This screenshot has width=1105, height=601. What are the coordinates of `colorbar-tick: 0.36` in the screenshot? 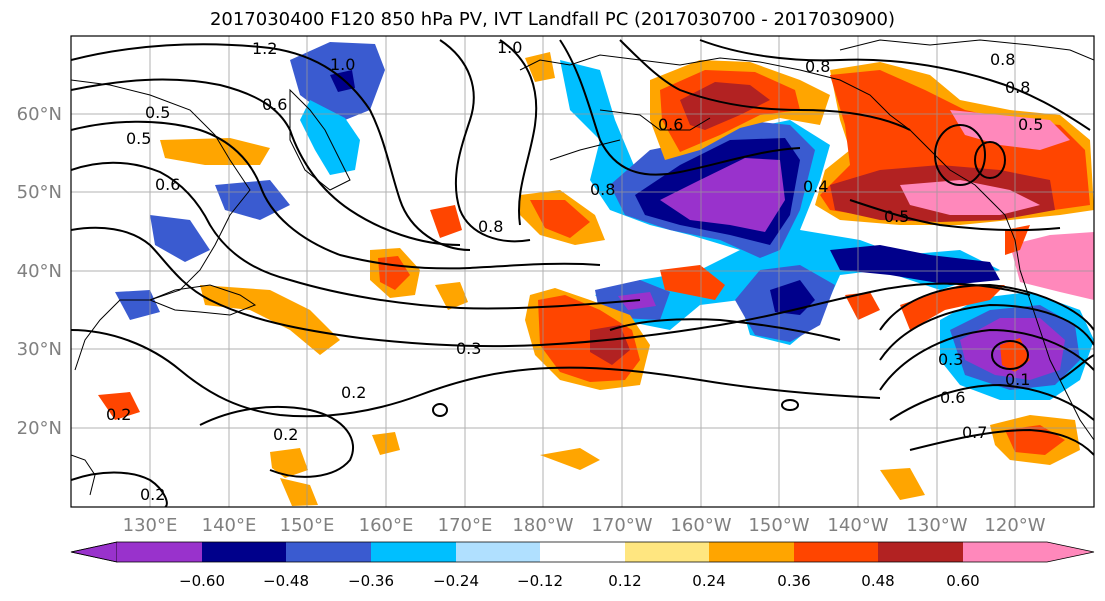 It's located at (793, 581).